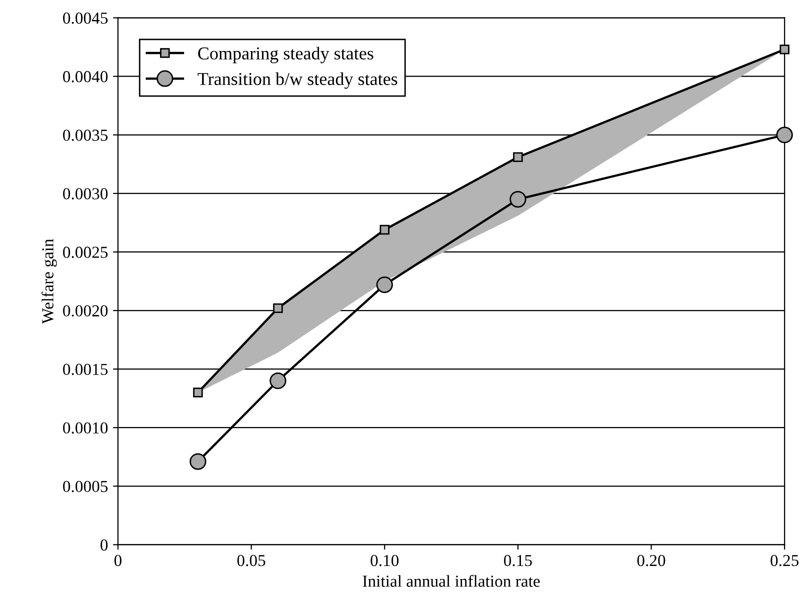  Describe the element at coordinates (85, 428) in the screenshot. I see `y-tick-label: 0.0010` at that location.